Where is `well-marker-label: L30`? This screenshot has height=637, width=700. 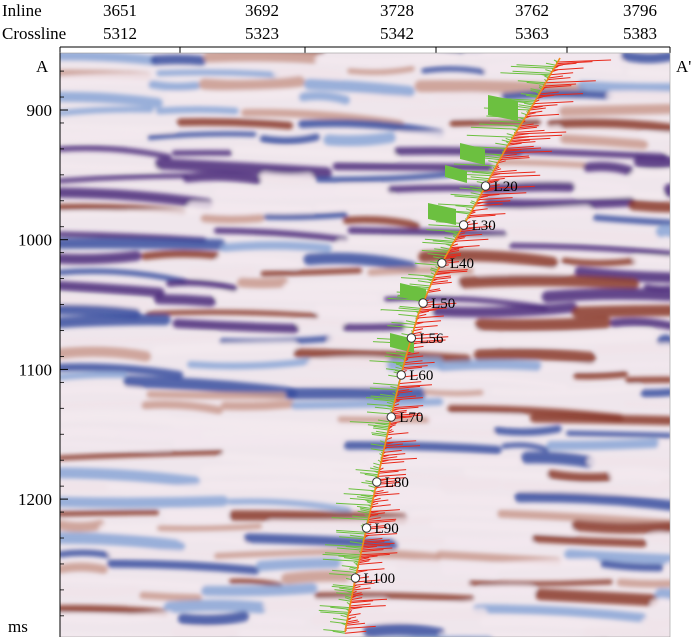 well-marker-label: L30 is located at coordinates (484, 226).